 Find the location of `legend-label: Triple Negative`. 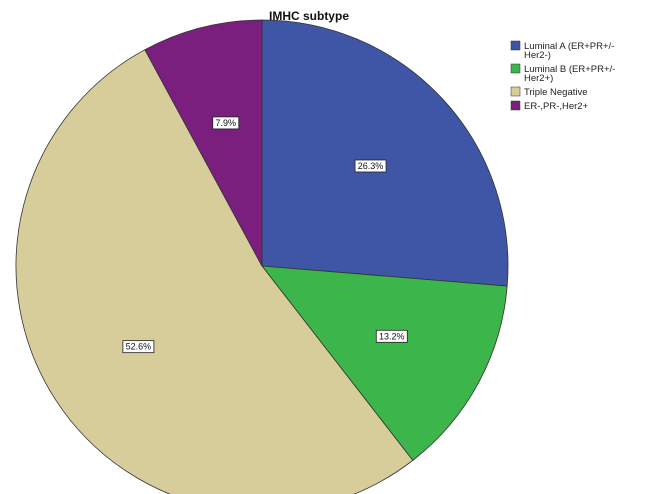

legend-label: Triple Negative is located at coordinates (556, 92).